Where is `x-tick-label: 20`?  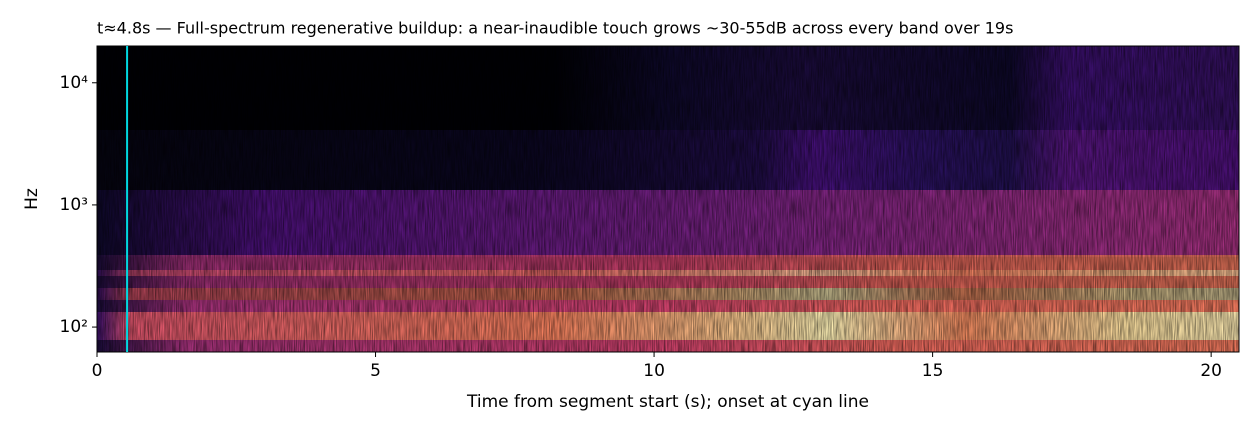
x-tick-label: 20 is located at coordinates (1211, 371).